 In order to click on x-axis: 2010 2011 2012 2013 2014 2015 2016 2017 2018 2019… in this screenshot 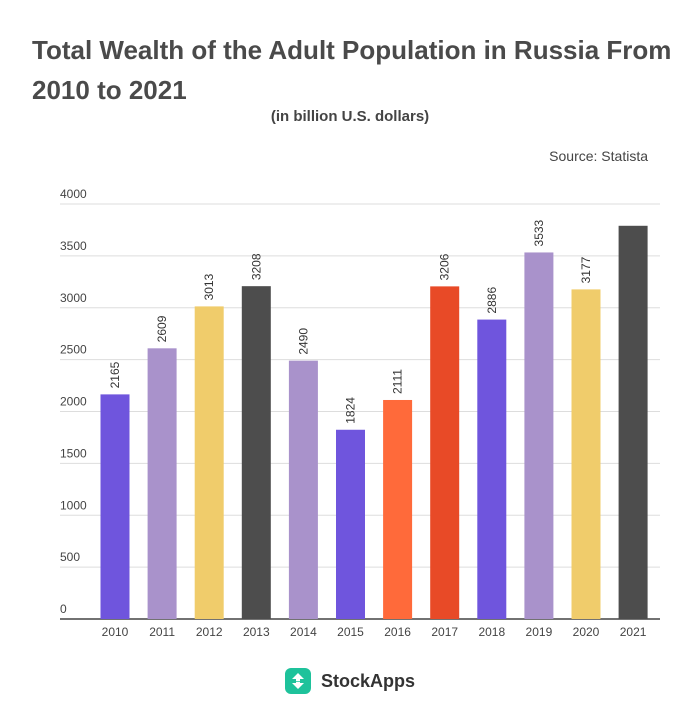, I will do `click(374, 632)`.